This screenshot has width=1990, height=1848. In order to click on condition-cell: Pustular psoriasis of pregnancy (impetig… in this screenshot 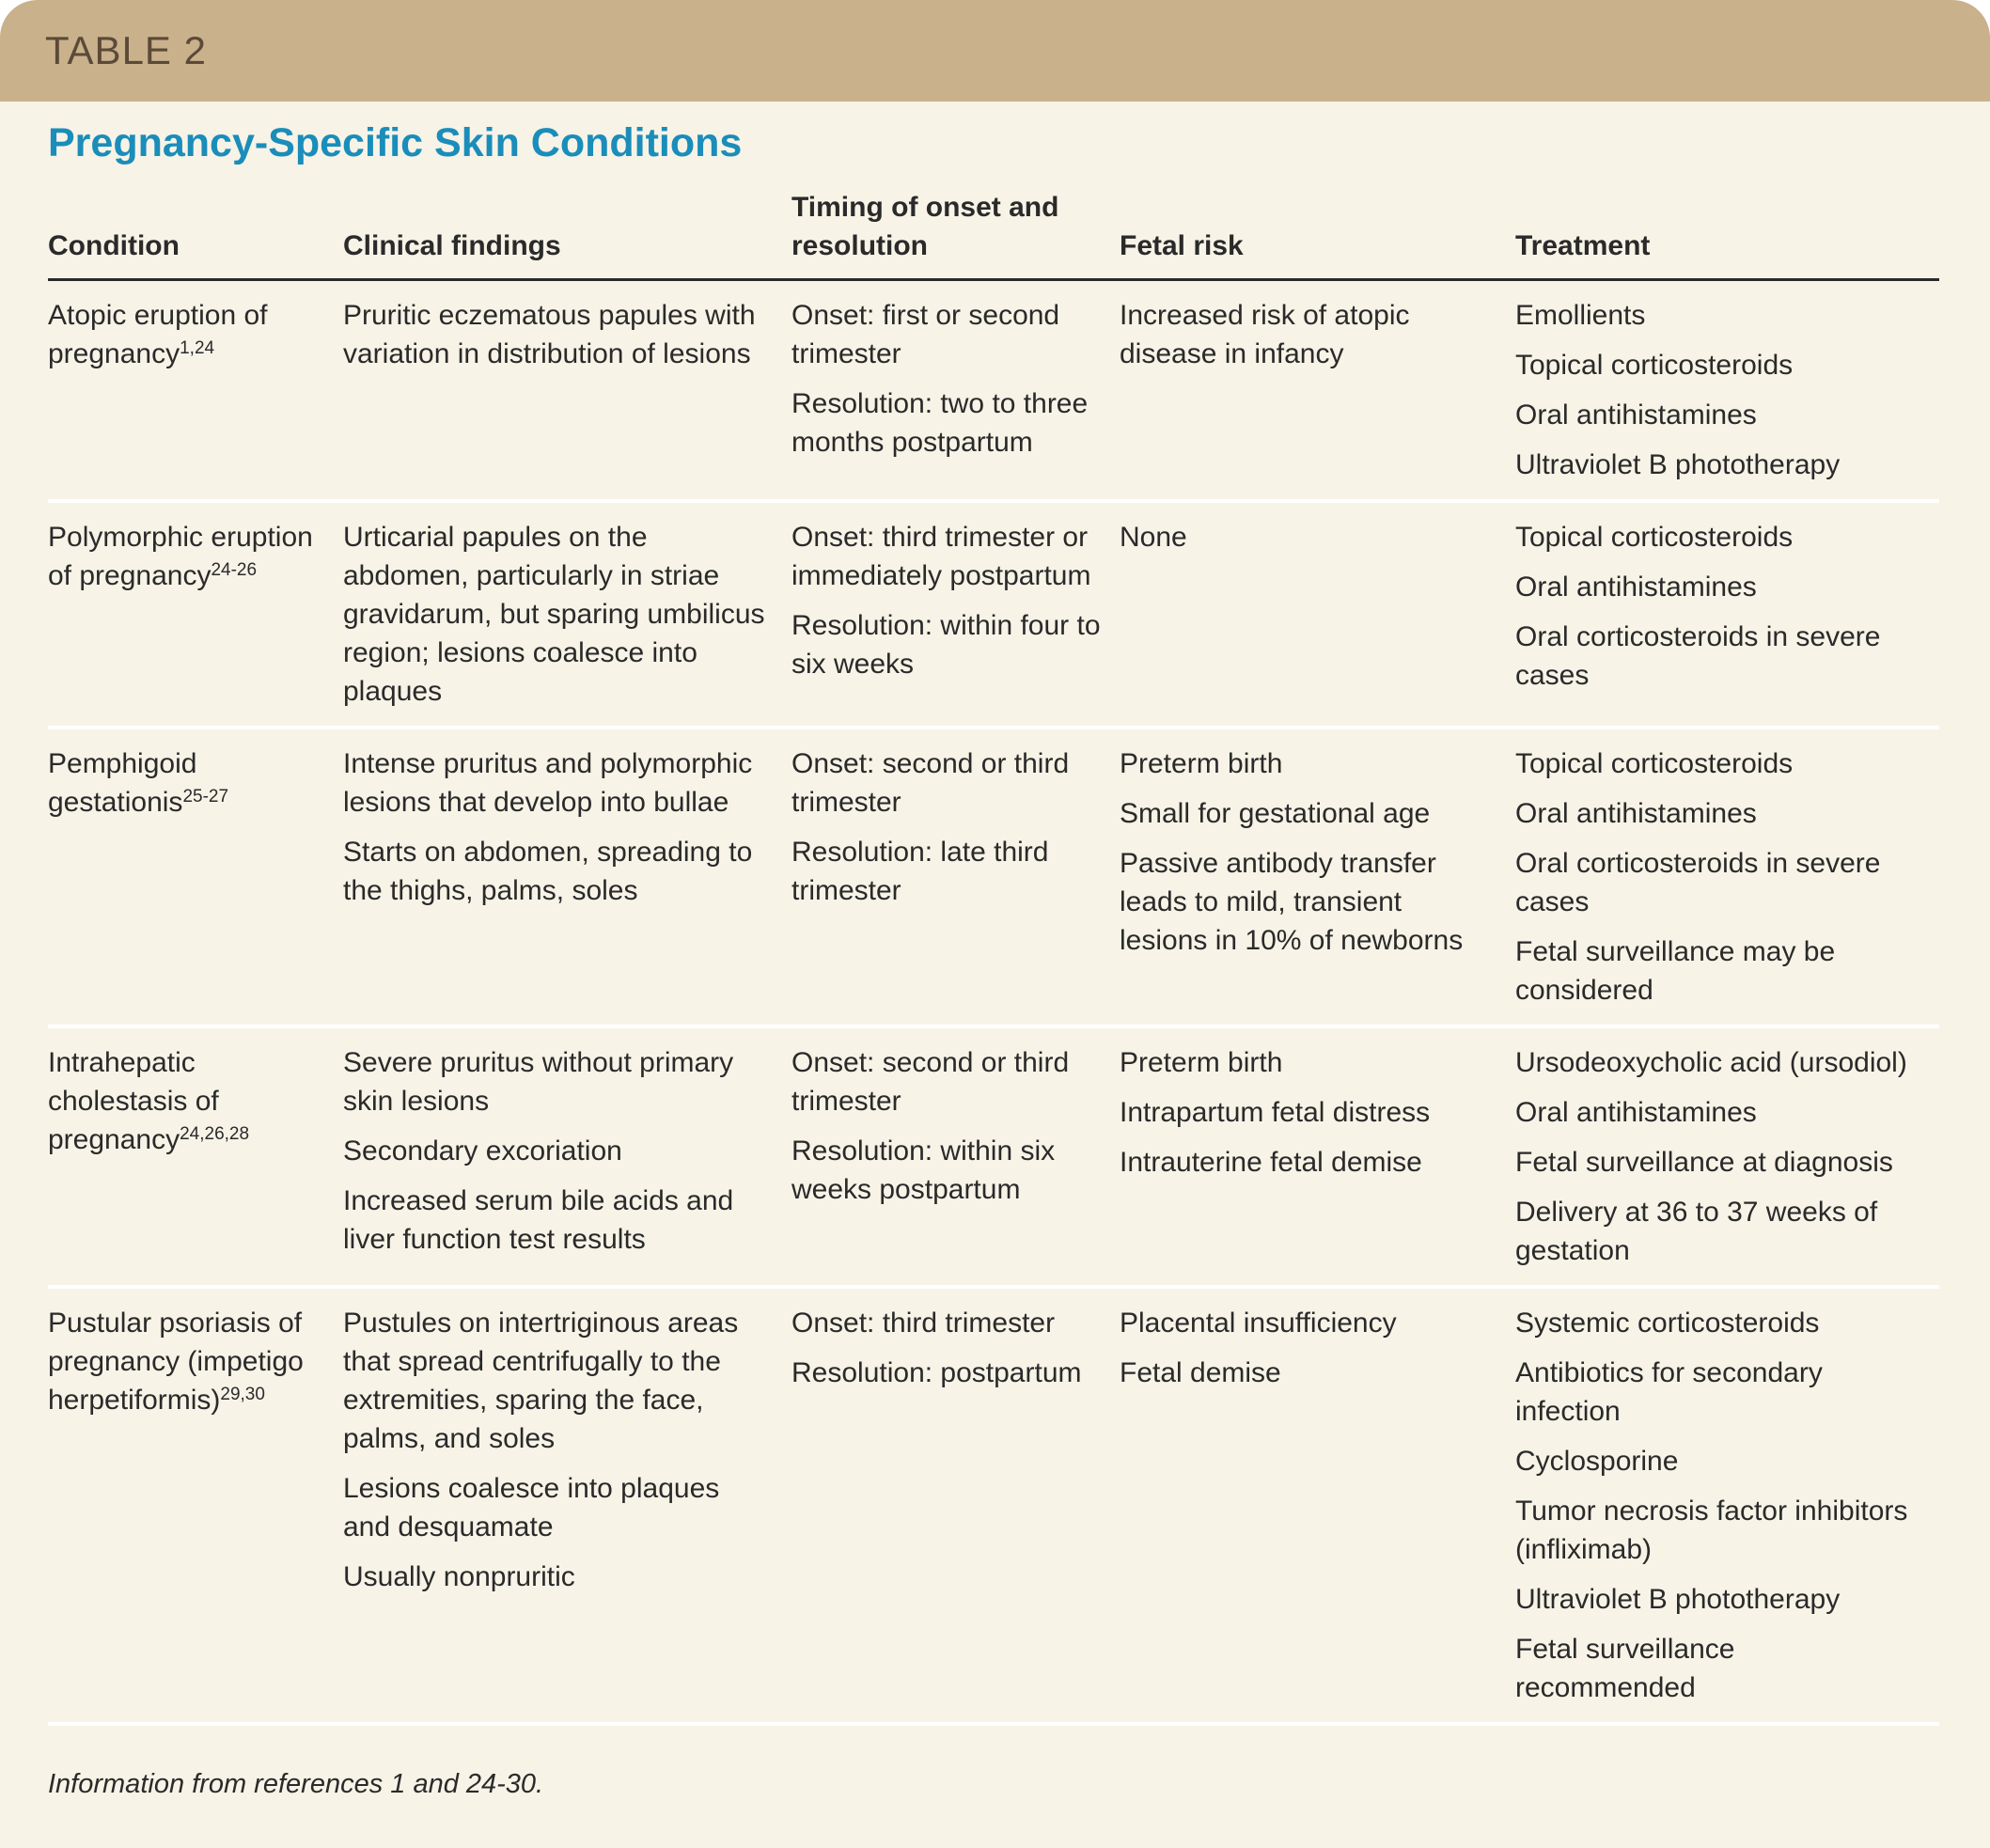, I will do `click(196, 1506)`.